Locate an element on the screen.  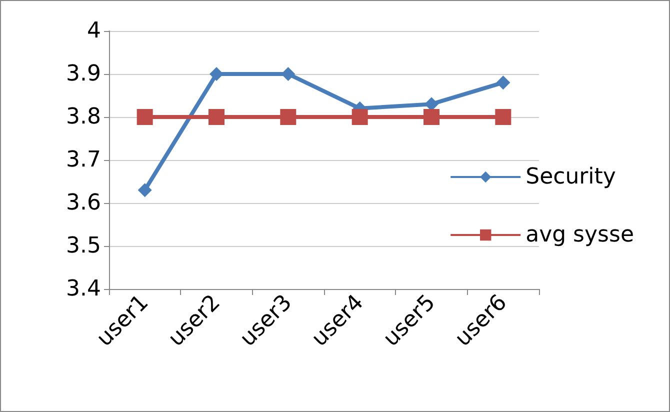
y-tick-label: 3.4 is located at coordinates (83, 289).